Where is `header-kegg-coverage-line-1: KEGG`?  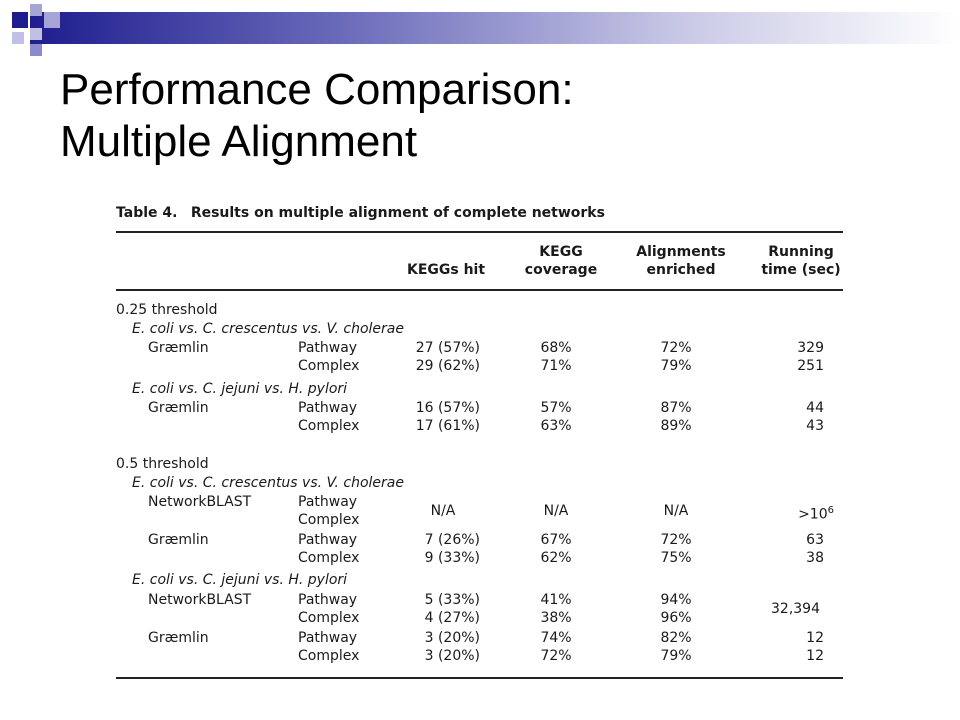
header-kegg-coverage-line-1: KEGG is located at coordinates (561, 252).